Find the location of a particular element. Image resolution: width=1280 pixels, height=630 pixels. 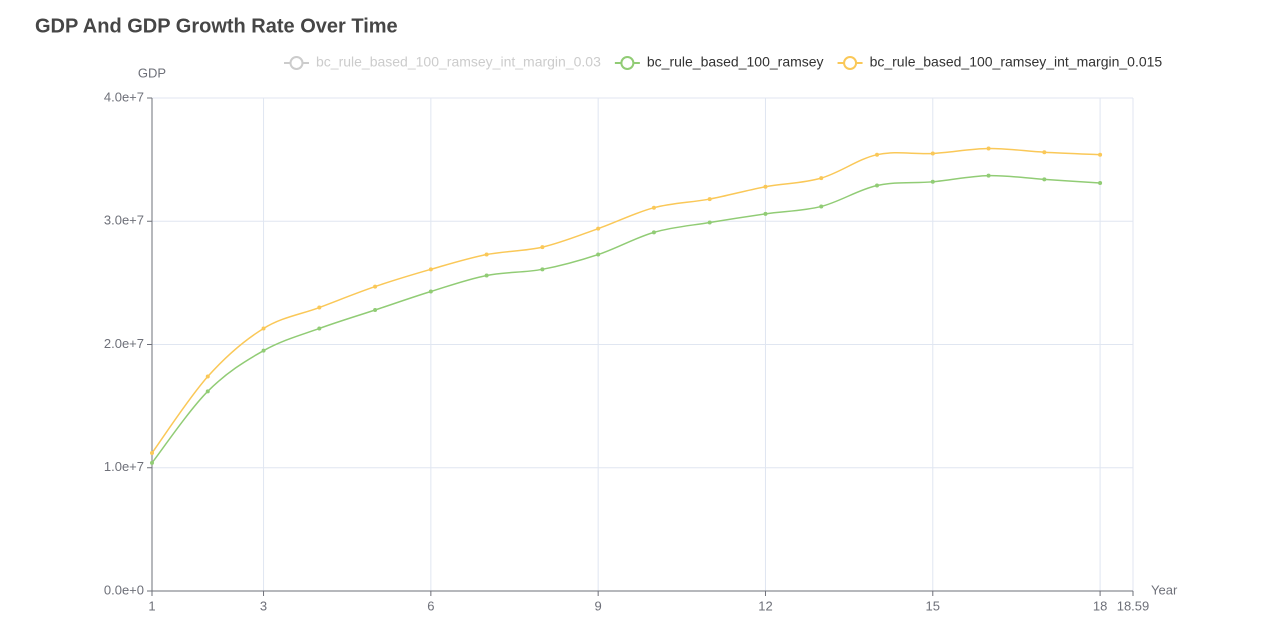

x-tick-label: 6 is located at coordinates (430, 605).